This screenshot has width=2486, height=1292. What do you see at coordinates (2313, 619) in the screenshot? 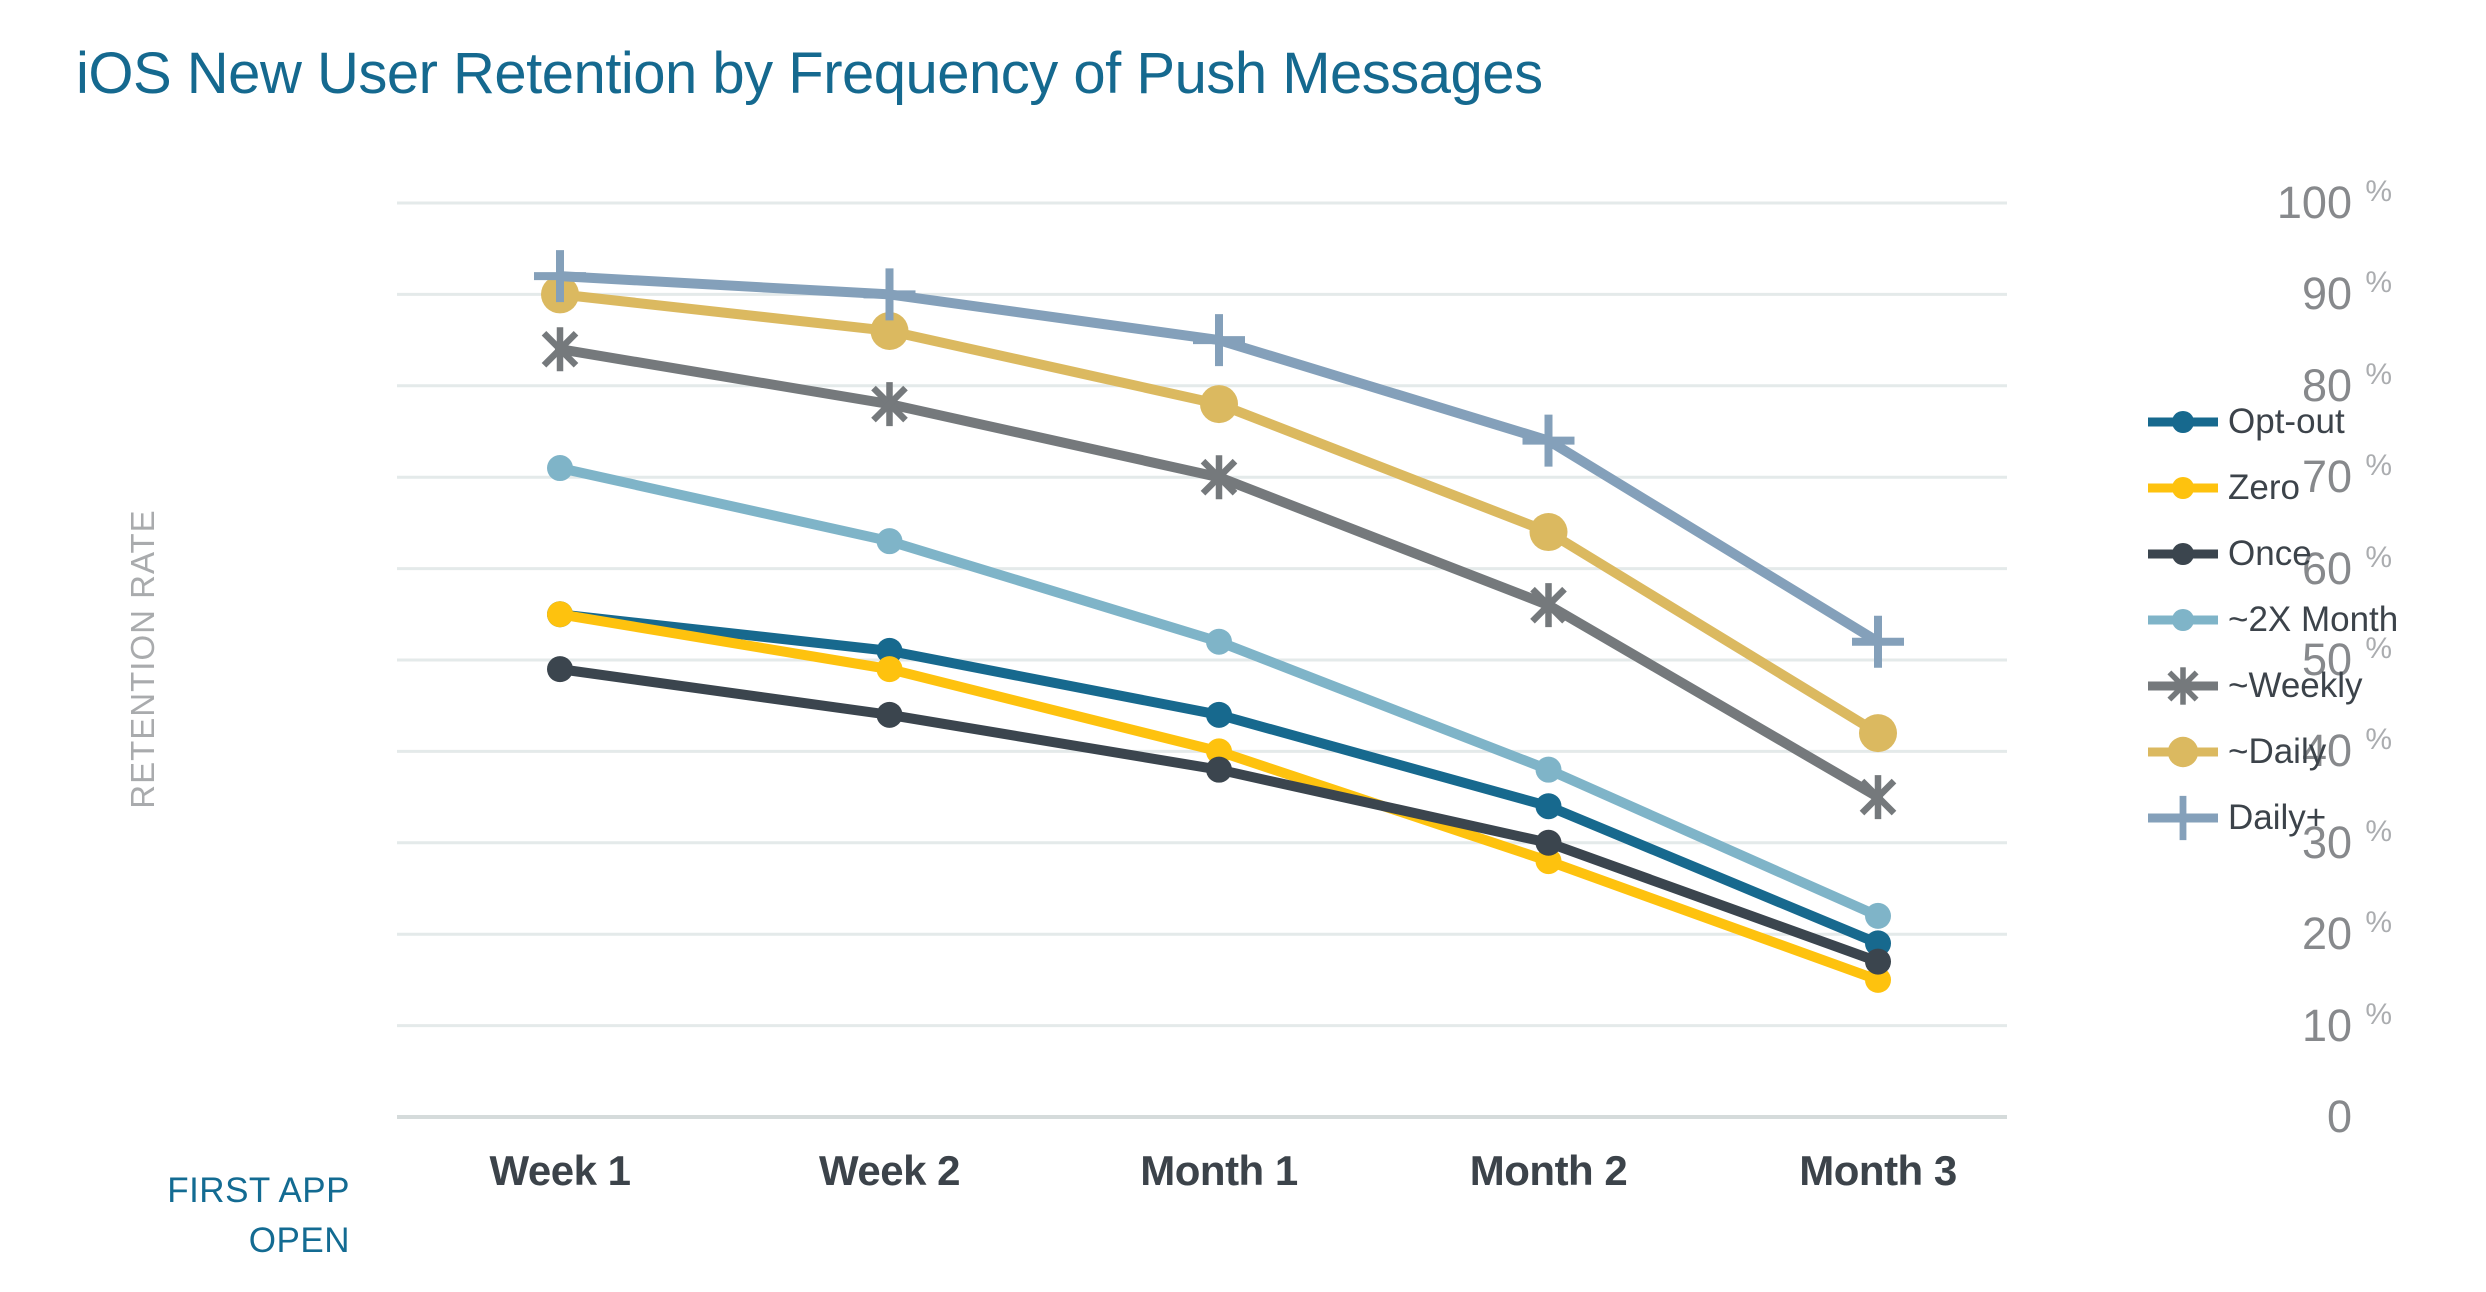
I see `legend-label: ~2X Month` at bounding box center [2313, 619].